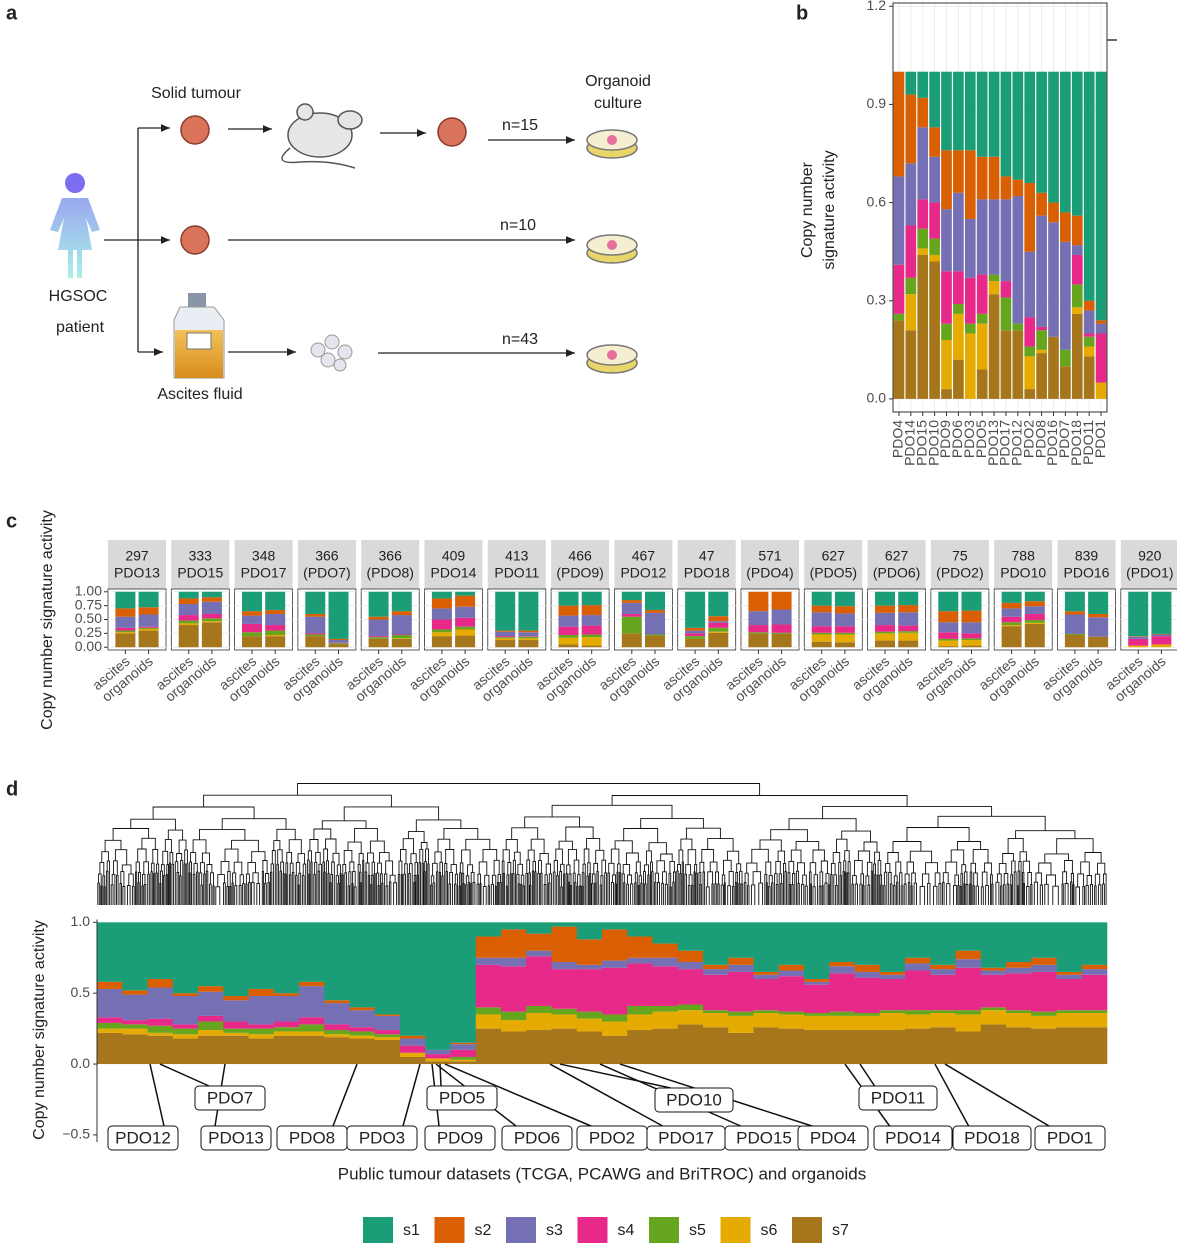 Image resolution: width=1177 pixels, height=1245 pixels. What do you see at coordinates (75, 225) in the screenshot?
I see `patient-icon` at bounding box center [75, 225].